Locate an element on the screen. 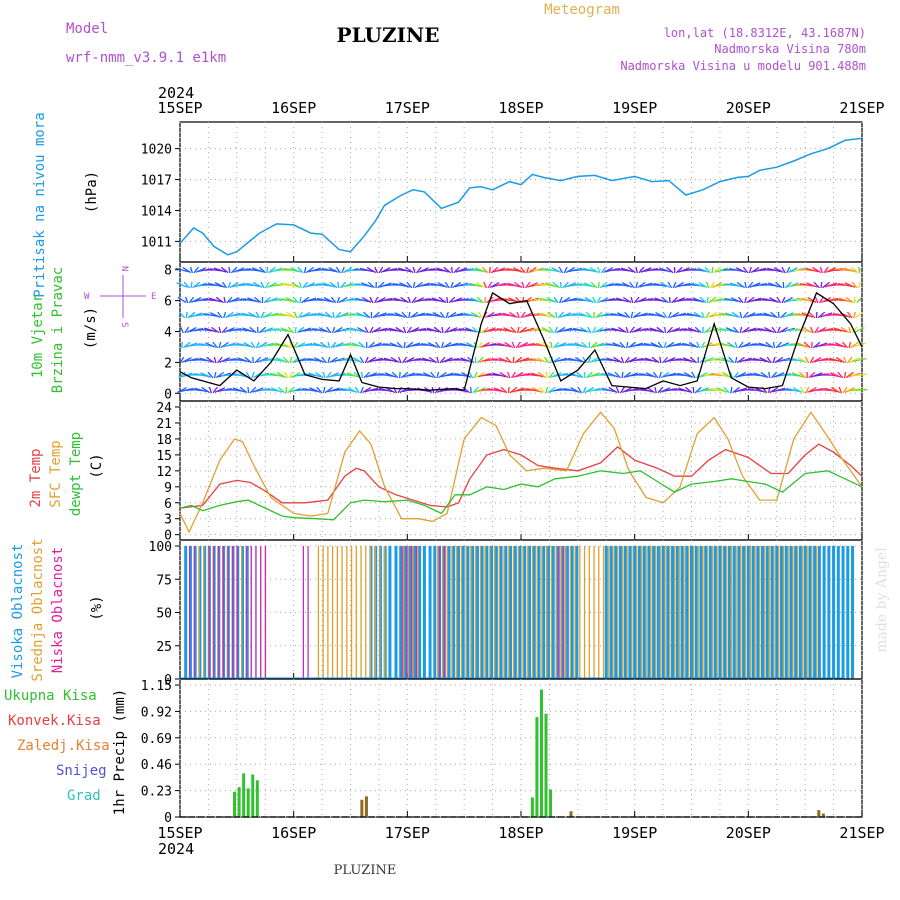  y-tick-label: 2 is located at coordinates (168, 363).